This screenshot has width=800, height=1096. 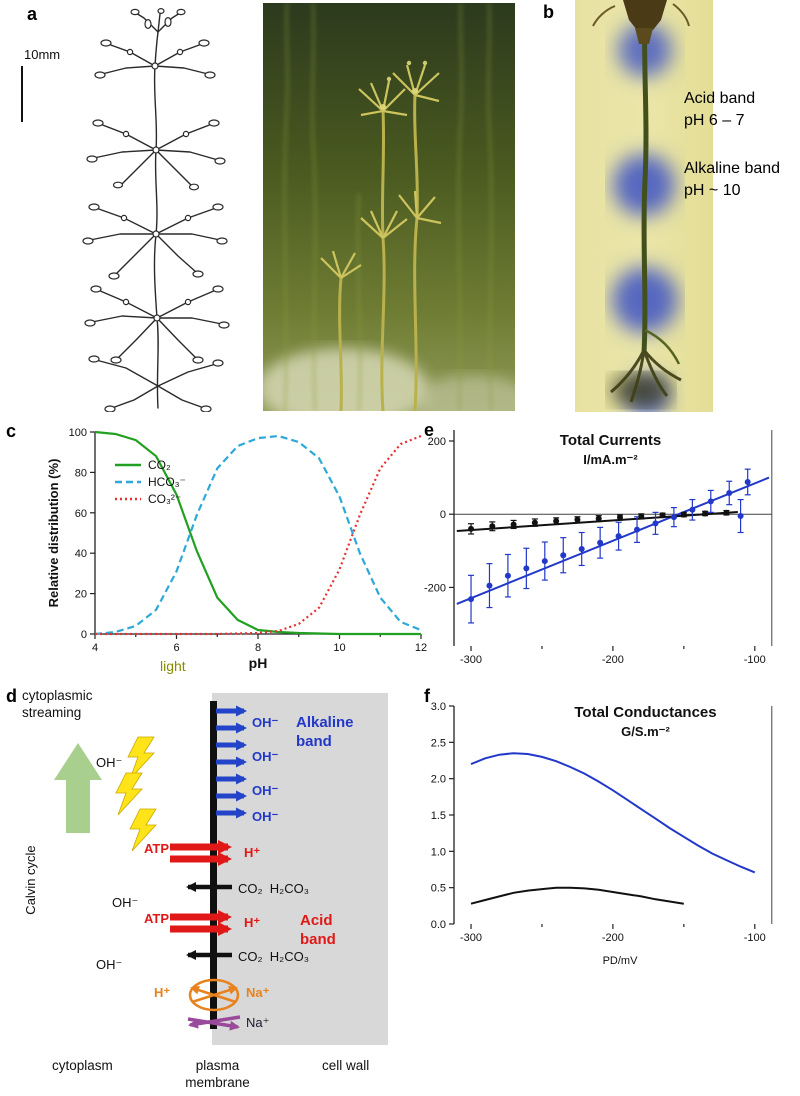 What do you see at coordinates (314, 741) in the screenshot?
I see `alkaline-band-label: band` at bounding box center [314, 741].